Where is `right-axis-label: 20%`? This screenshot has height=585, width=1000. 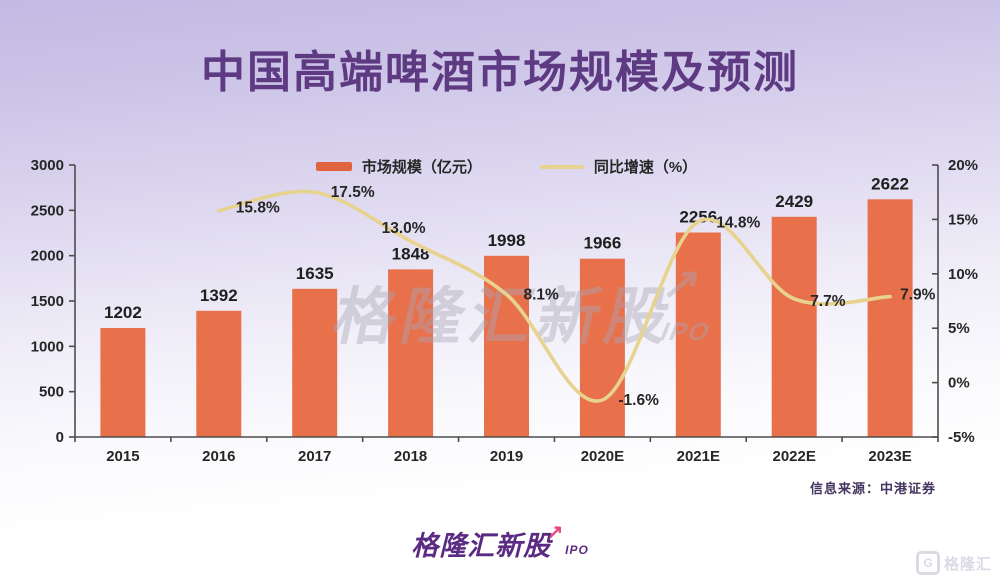
right-axis-label: 20% is located at coordinates (963, 165).